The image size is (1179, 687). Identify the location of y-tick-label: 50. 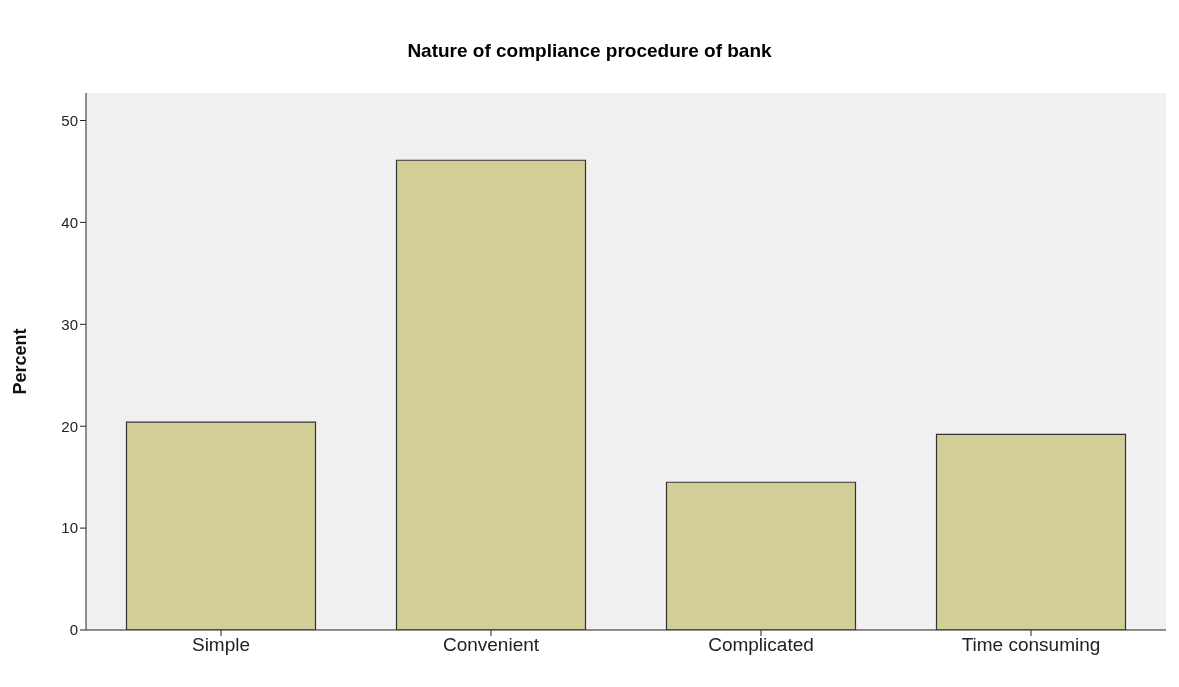
(69, 120).